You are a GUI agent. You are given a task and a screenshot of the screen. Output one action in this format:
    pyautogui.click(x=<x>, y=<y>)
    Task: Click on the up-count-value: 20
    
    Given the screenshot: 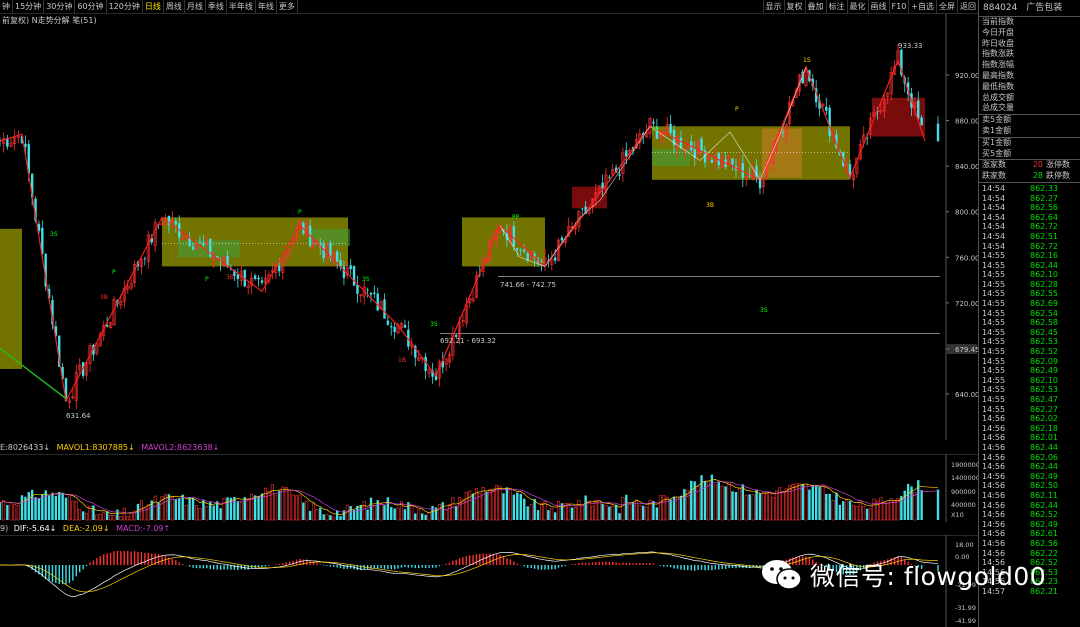 What is the action you would take?
    pyautogui.click(x=1037, y=165)
    